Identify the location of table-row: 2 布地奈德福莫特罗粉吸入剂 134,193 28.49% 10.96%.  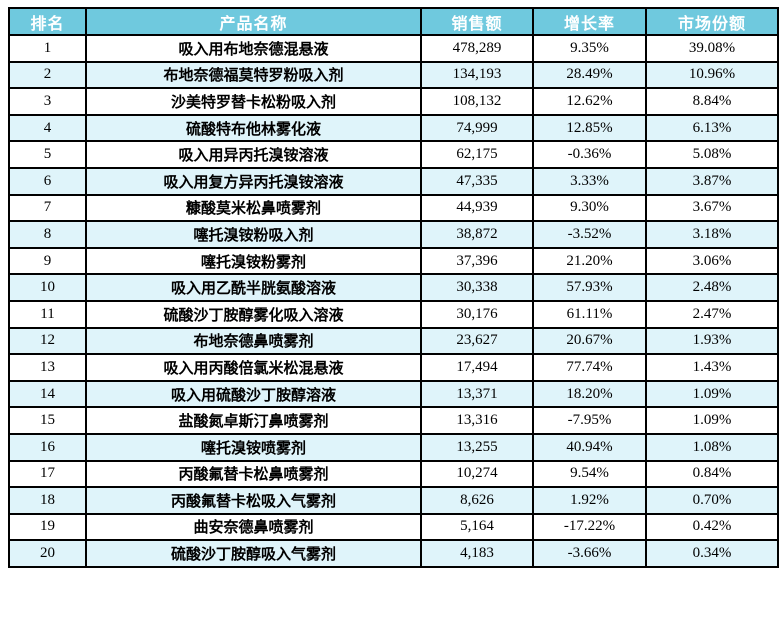
(393, 75).